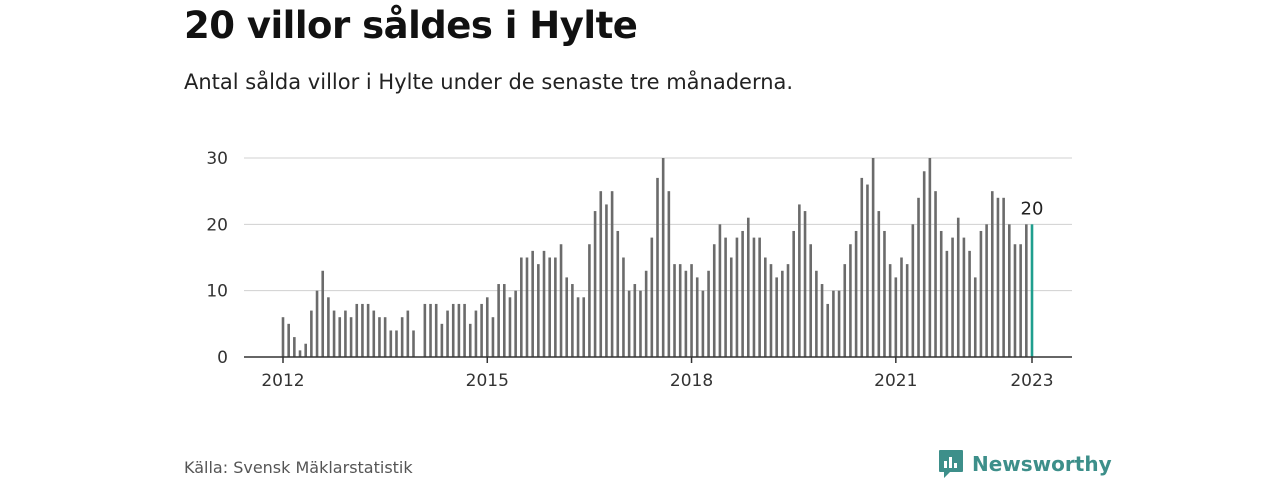 The width and height of the screenshot is (1280, 480). What do you see at coordinates (222, 358) in the screenshot?
I see `y-tick-label: 0` at bounding box center [222, 358].